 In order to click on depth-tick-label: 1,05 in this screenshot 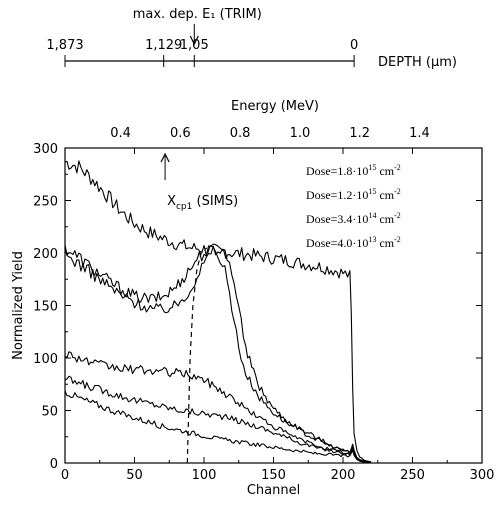, I will do `click(194, 45)`.